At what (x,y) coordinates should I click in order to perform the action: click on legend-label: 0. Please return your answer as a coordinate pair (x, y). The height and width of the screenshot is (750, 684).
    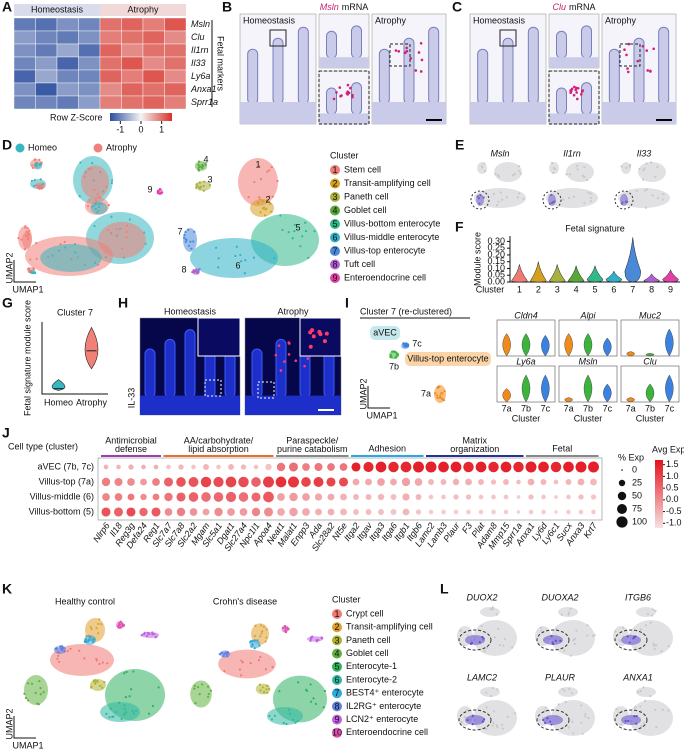
    Looking at the image, I should click on (634, 469).